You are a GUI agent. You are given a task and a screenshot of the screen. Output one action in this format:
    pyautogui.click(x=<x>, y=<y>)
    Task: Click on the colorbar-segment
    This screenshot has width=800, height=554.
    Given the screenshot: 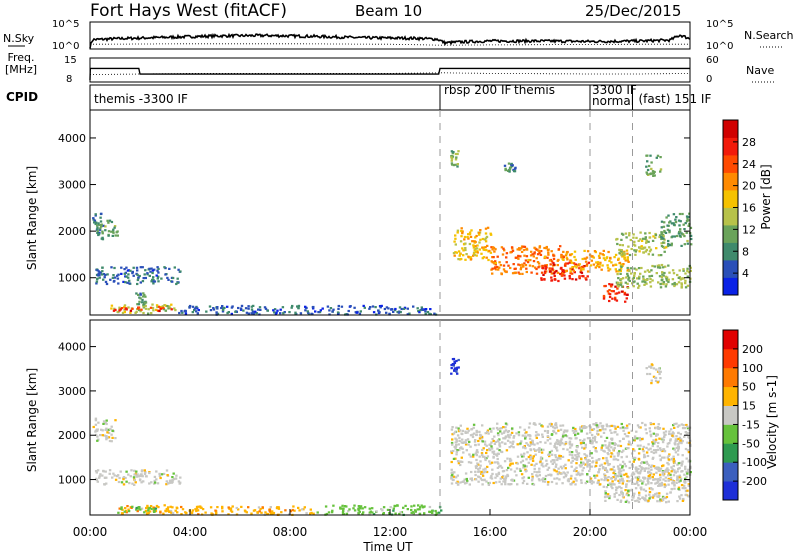 What is the action you would take?
    pyautogui.click(x=730, y=286)
    